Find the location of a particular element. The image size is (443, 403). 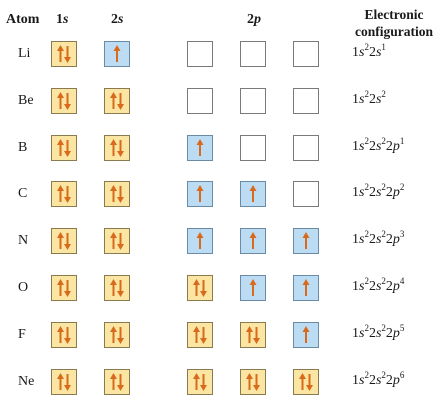

orbital-2p-letter: p is located at coordinates (257, 19).